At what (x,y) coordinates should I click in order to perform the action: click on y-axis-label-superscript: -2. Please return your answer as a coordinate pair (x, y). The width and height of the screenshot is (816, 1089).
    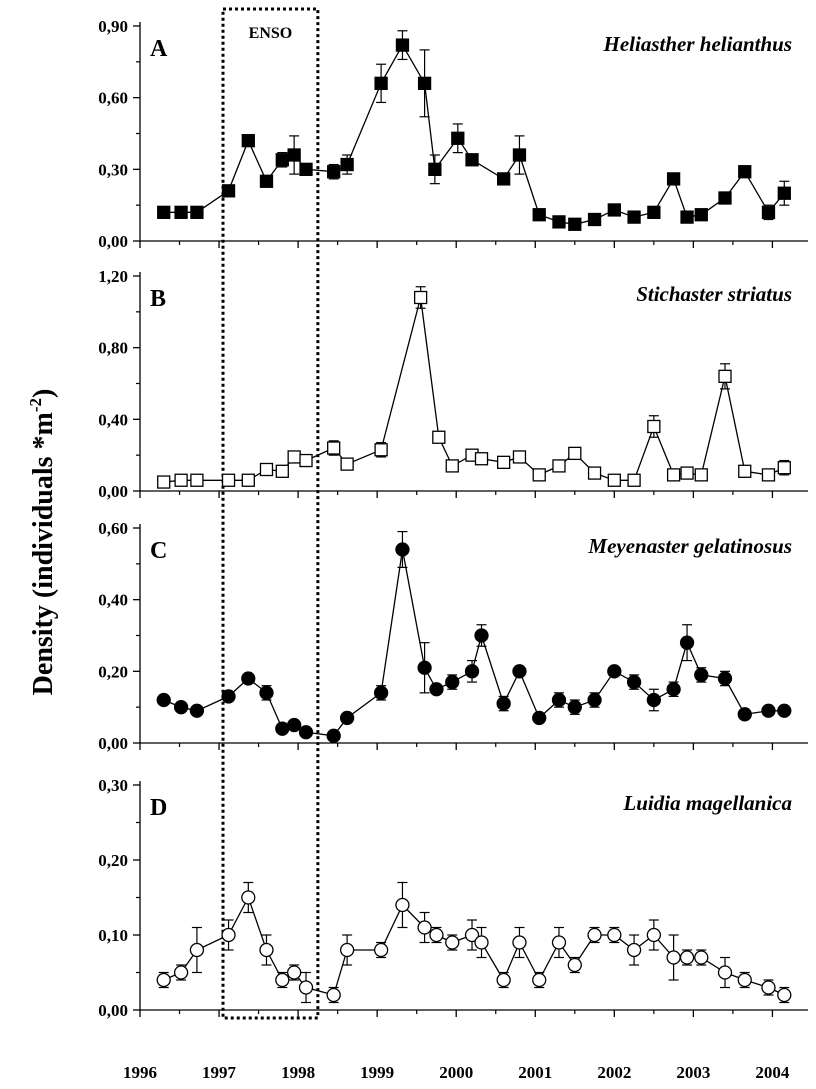
    Looking at the image, I should click on (35, 405).